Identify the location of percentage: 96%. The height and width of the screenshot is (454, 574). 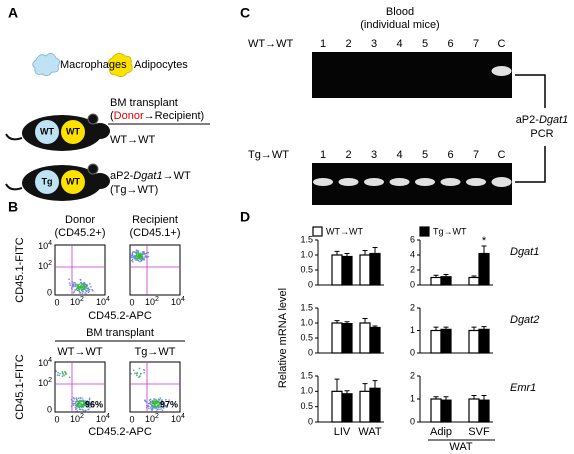
(94, 404).